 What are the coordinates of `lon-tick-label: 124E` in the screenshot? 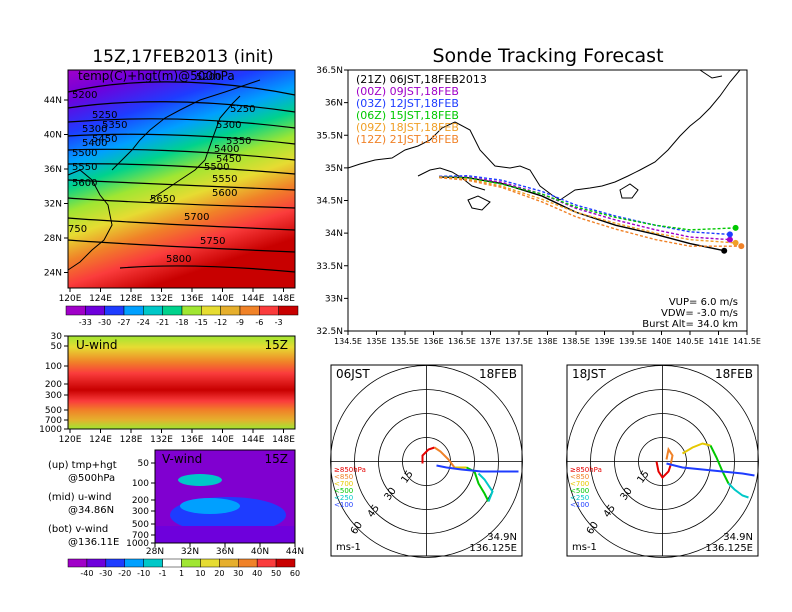 It's located at (100, 440).